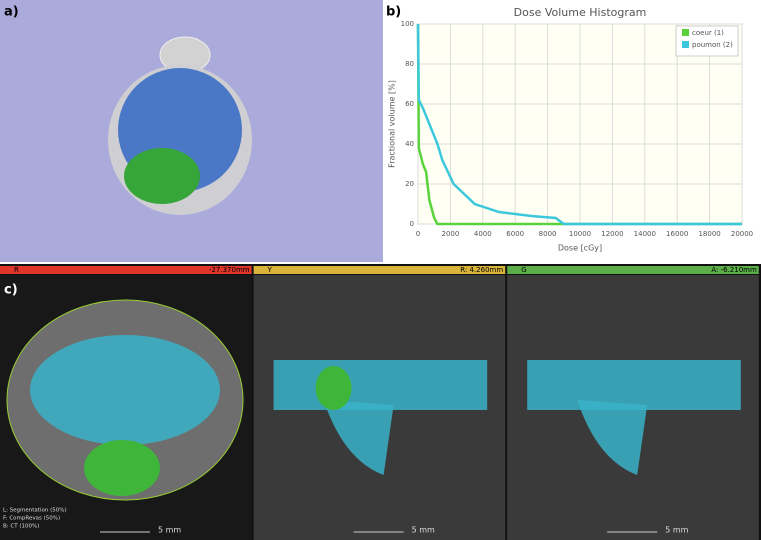 The height and width of the screenshot is (540, 761). What do you see at coordinates (409, 184) in the screenshot?
I see `y-tick-label: 20` at bounding box center [409, 184].